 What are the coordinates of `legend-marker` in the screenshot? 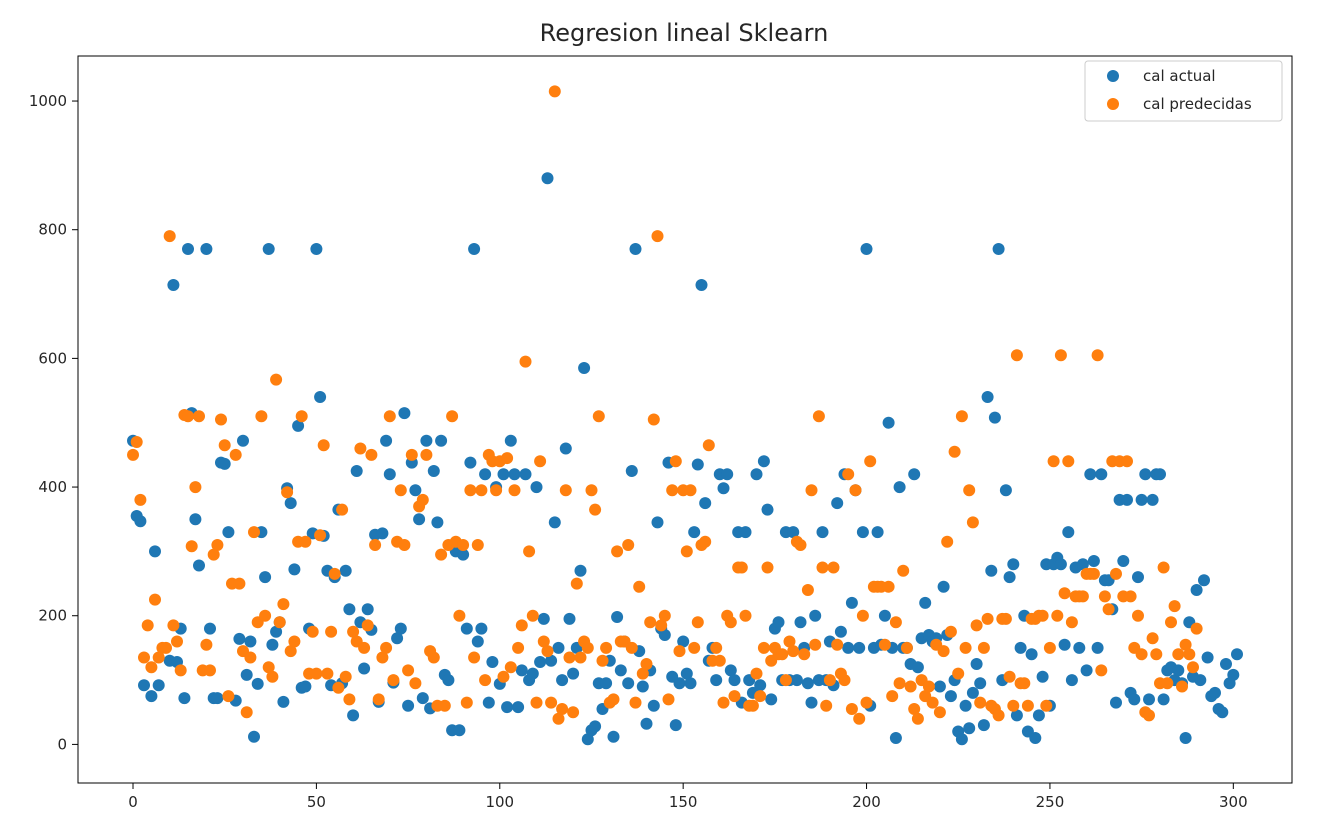 It's located at (1113, 104).